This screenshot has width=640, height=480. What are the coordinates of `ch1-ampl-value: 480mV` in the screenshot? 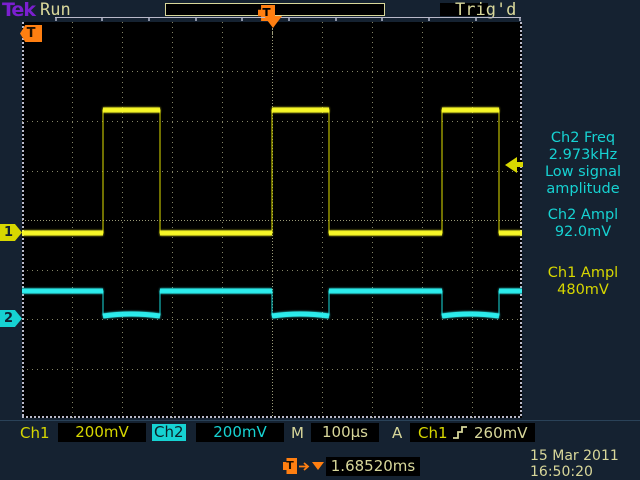 It's located at (583, 290).